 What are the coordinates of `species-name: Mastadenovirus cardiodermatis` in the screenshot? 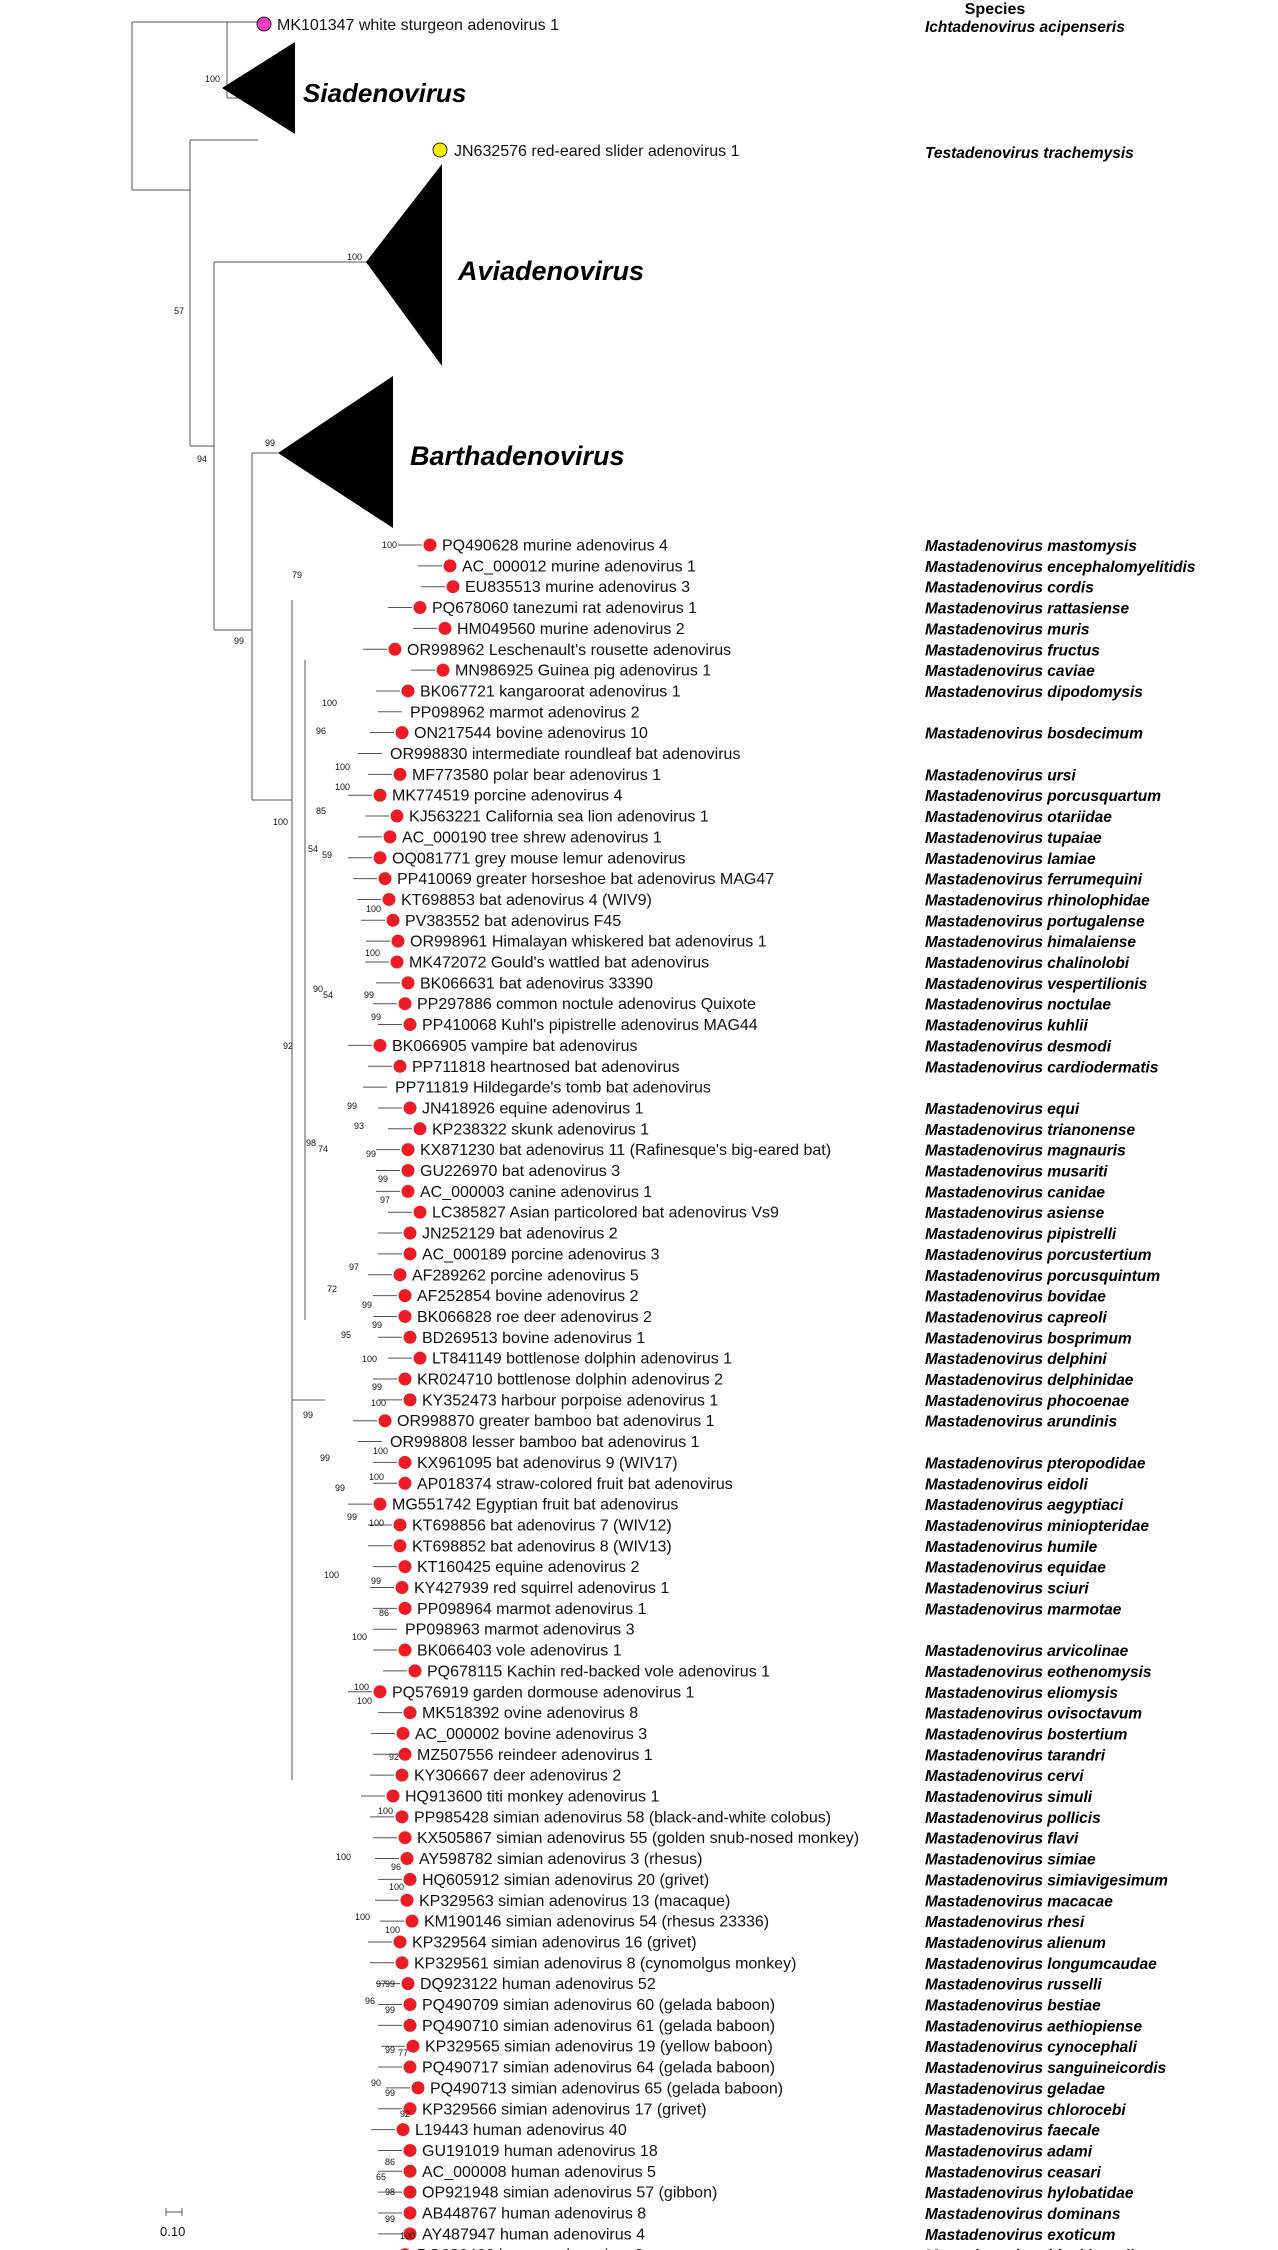 It's located at (1042, 1067).